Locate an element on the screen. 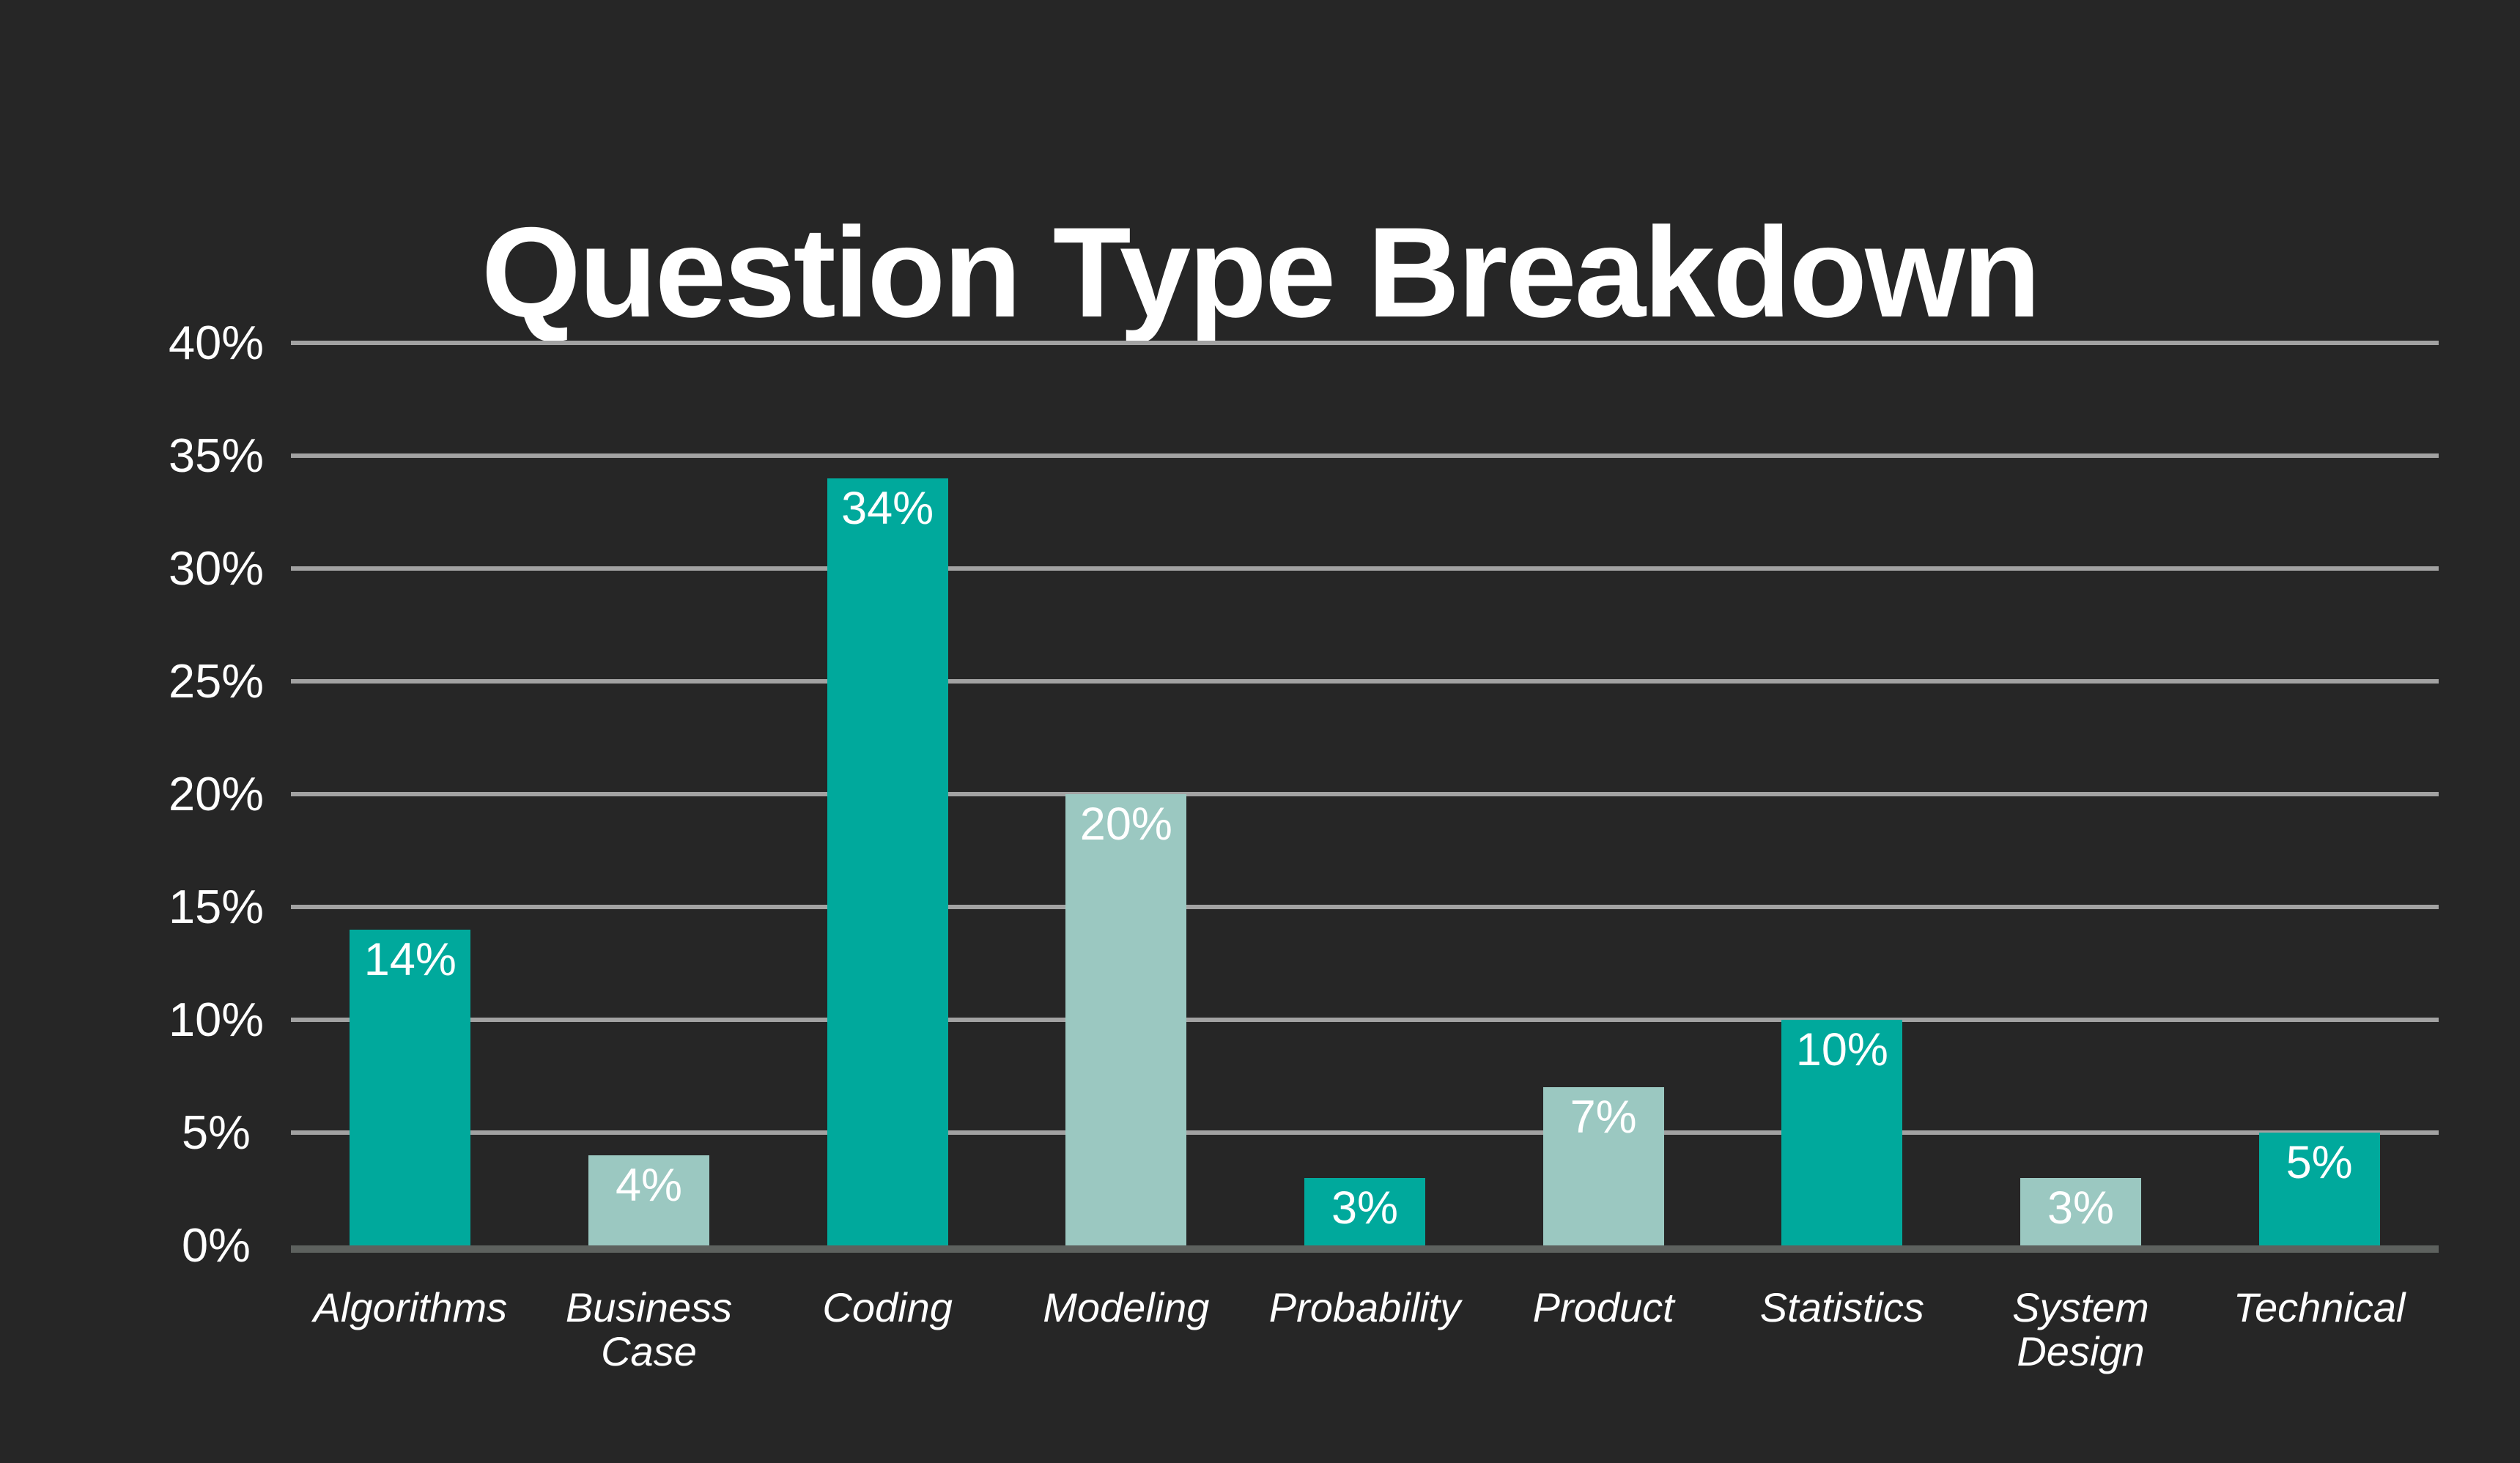  bar-value-label: 4% is located at coordinates (649, 1185).